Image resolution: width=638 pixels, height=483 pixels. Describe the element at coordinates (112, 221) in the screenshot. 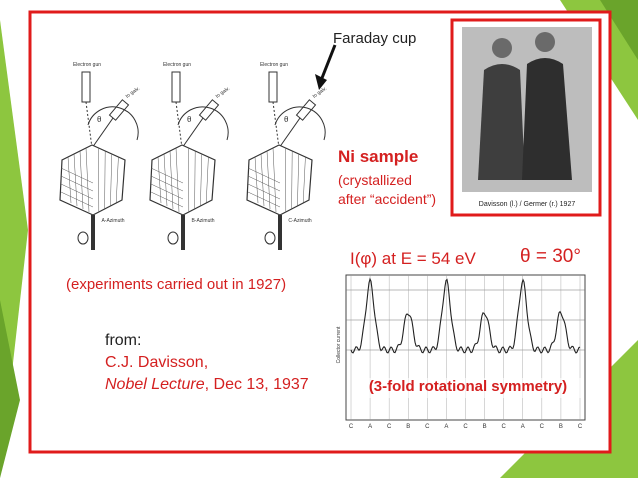

I see `azimuth-label: A-Azimuth` at that location.